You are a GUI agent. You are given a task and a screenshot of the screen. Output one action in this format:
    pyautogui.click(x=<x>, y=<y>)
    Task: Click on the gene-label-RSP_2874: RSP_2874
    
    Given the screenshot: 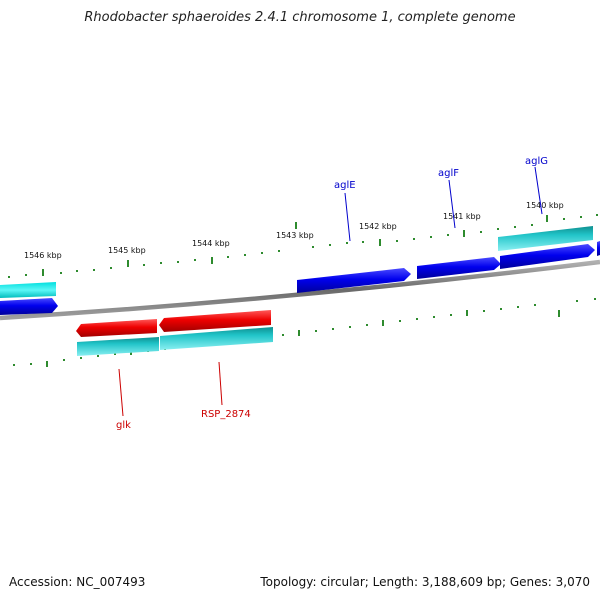 What is the action you would take?
    pyautogui.click(x=226, y=414)
    